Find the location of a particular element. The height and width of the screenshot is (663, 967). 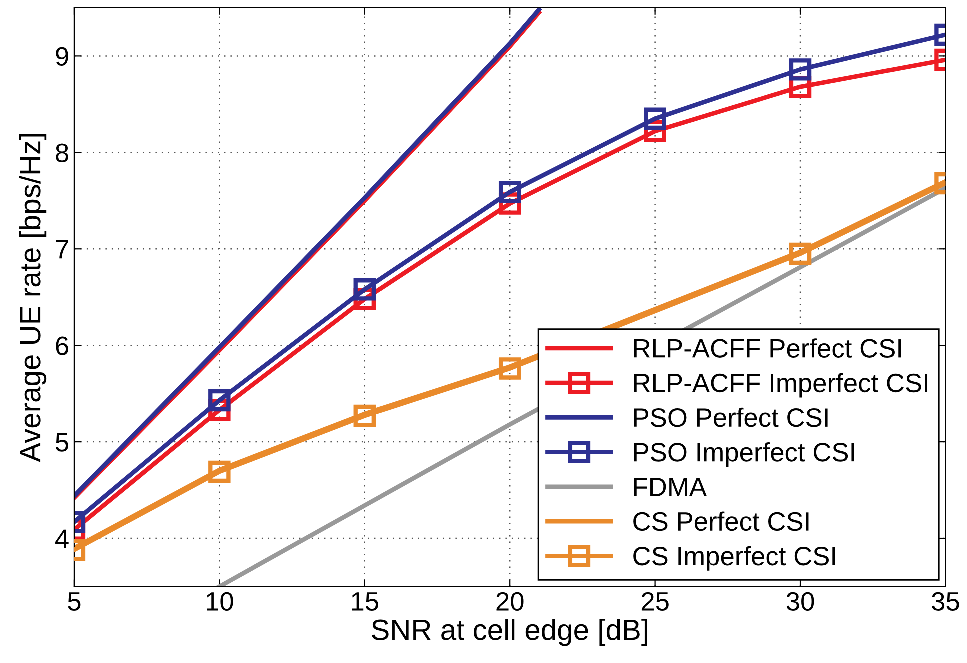

x-tick-label: 5 is located at coordinates (74, 601).